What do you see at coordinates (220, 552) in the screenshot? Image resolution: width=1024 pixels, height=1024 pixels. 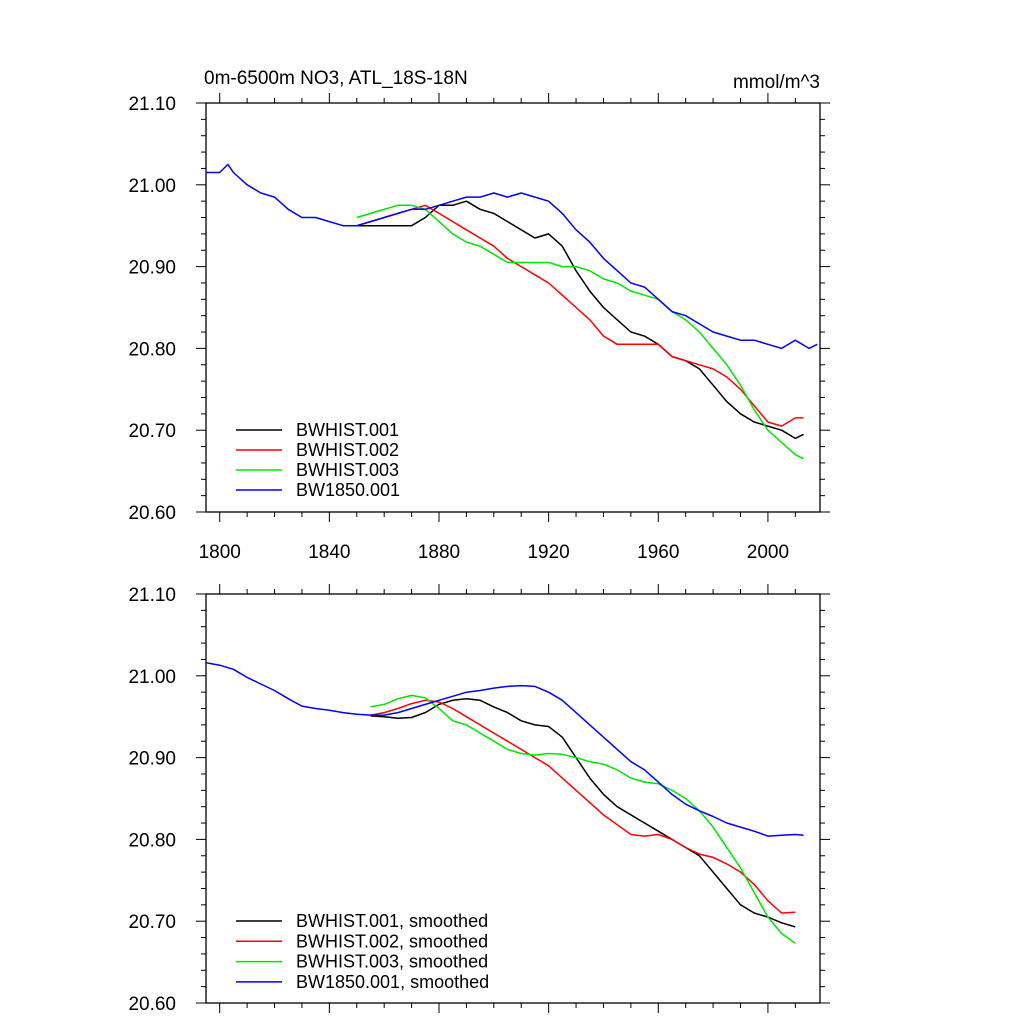 I see `x-tick-label: 1800` at bounding box center [220, 552].